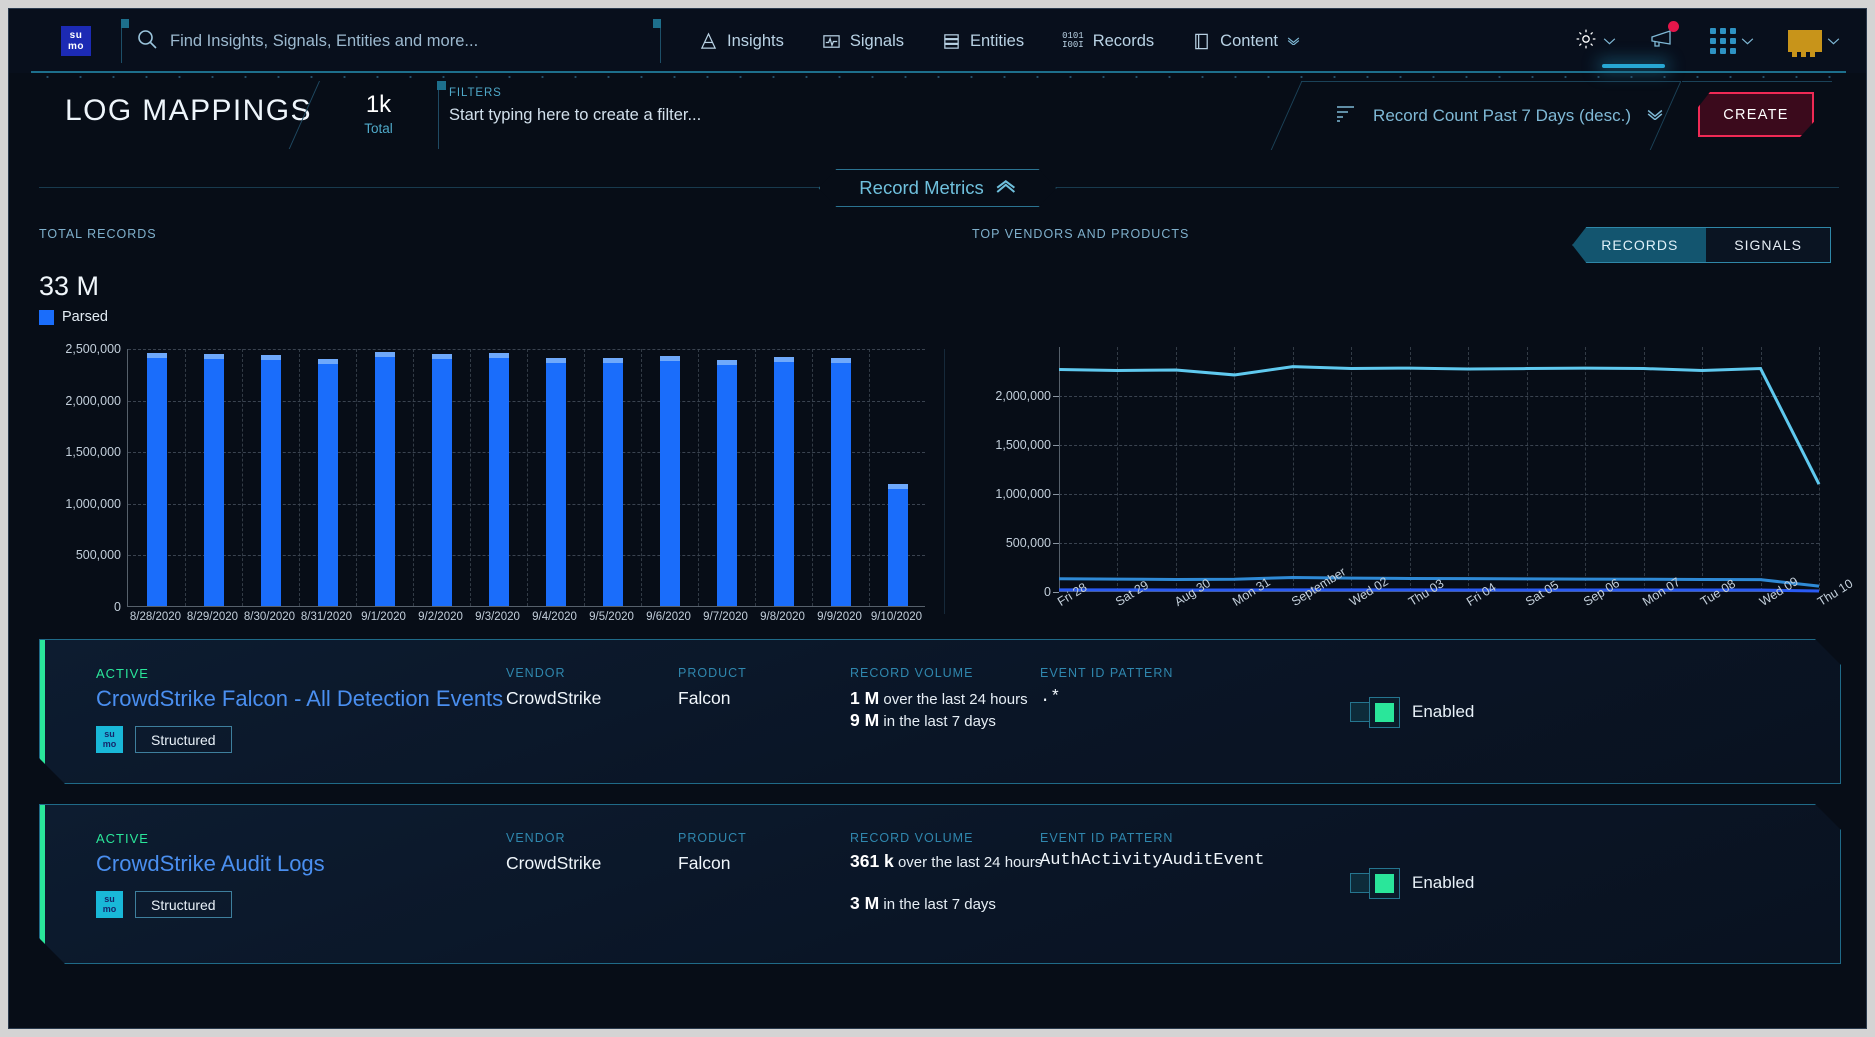  I want to click on toggle-option-signals: SIGNALS, so click(1768, 245).